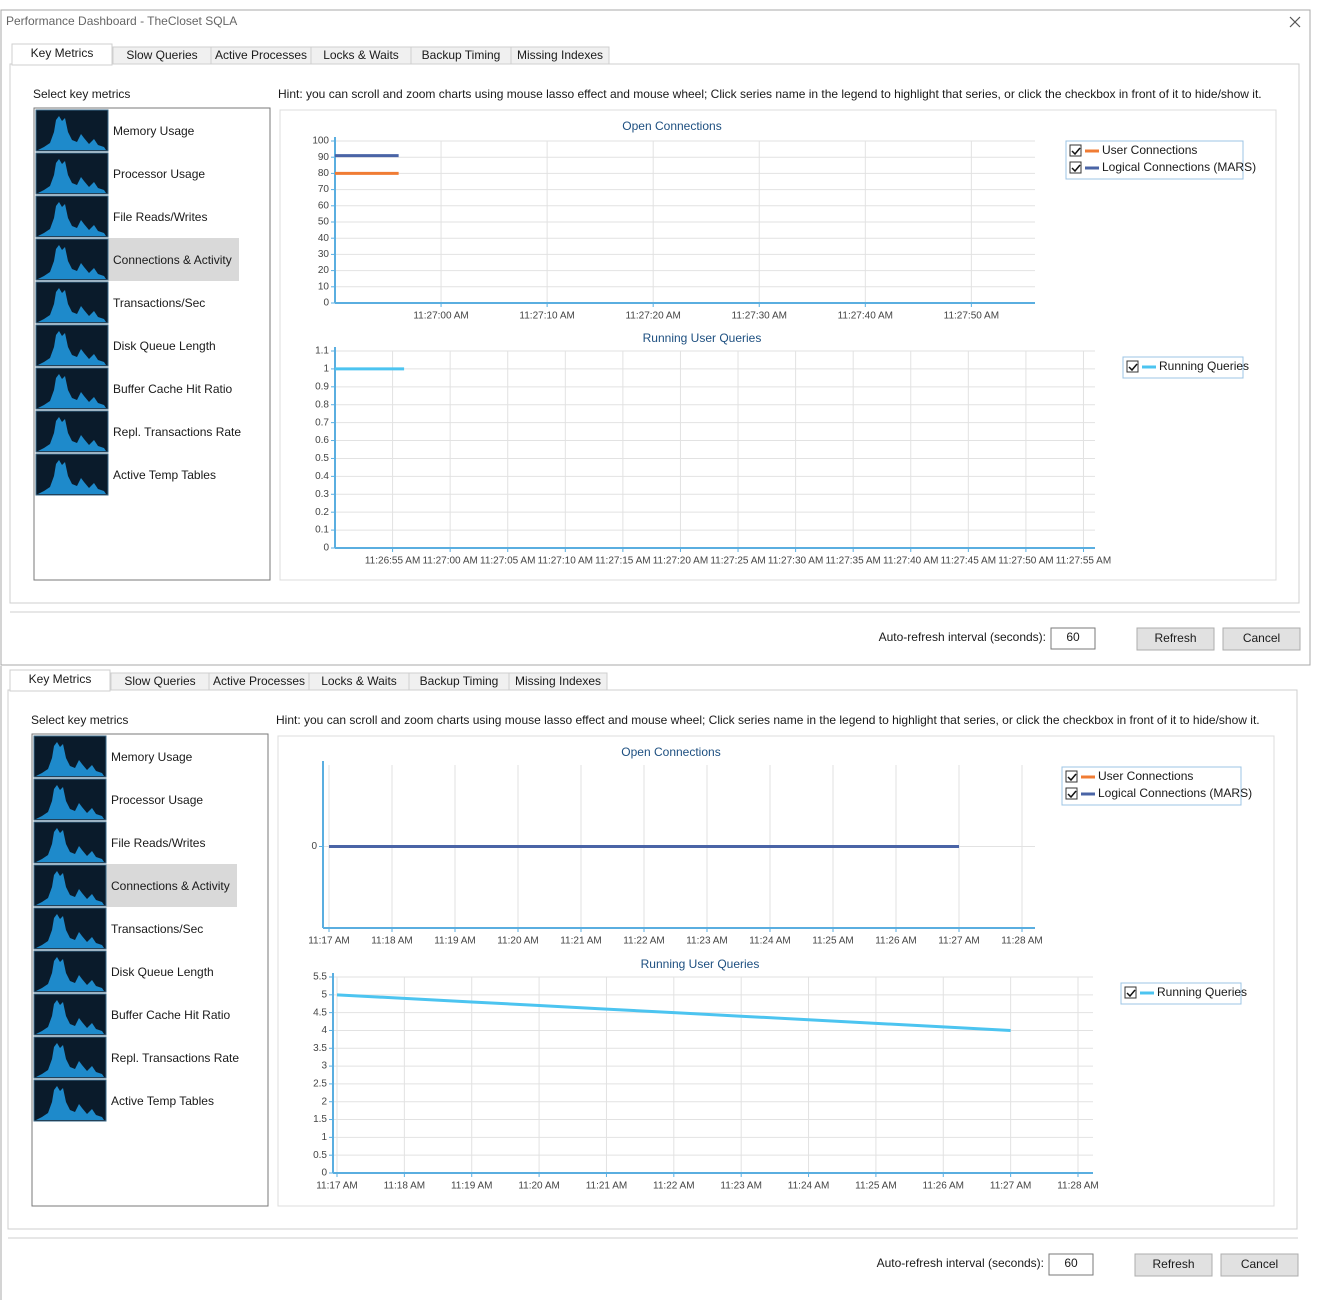 The height and width of the screenshot is (1300, 1319). What do you see at coordinates (1204, 366) in the screenshot?
I see `legend-label: Running Queries` at bounding box center [1204, 366].